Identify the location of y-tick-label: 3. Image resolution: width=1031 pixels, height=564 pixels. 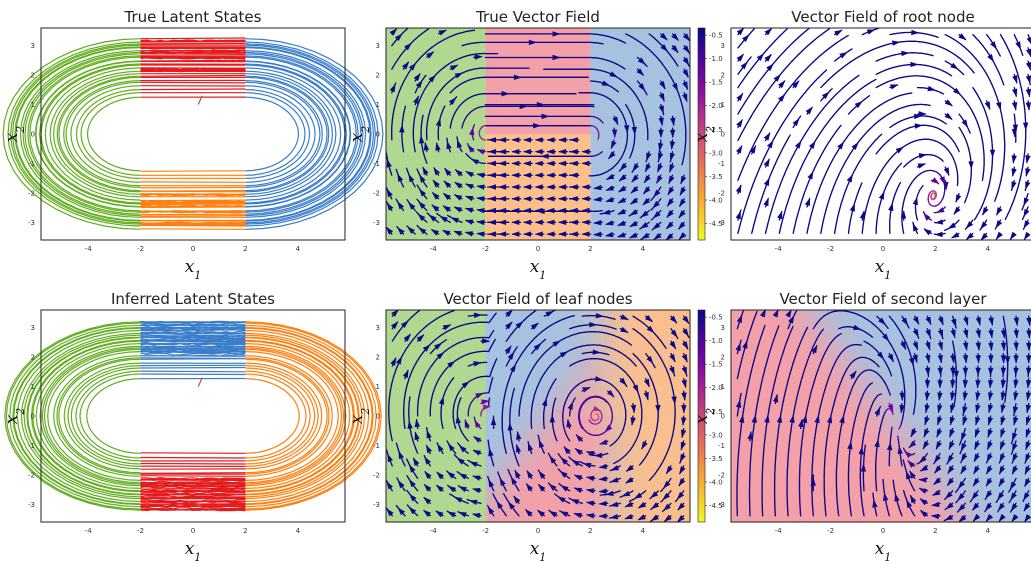
(33, 46).